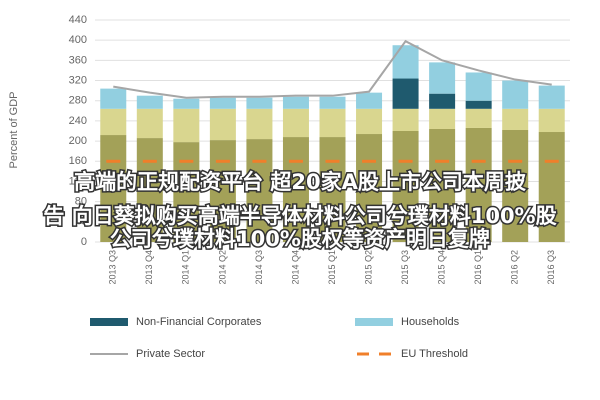 This screenshot has height=400, width=600. Describe the element at coordinates (113, 267) in the screenshot. I see `x-tick-label: 2013 Q3` at that location.